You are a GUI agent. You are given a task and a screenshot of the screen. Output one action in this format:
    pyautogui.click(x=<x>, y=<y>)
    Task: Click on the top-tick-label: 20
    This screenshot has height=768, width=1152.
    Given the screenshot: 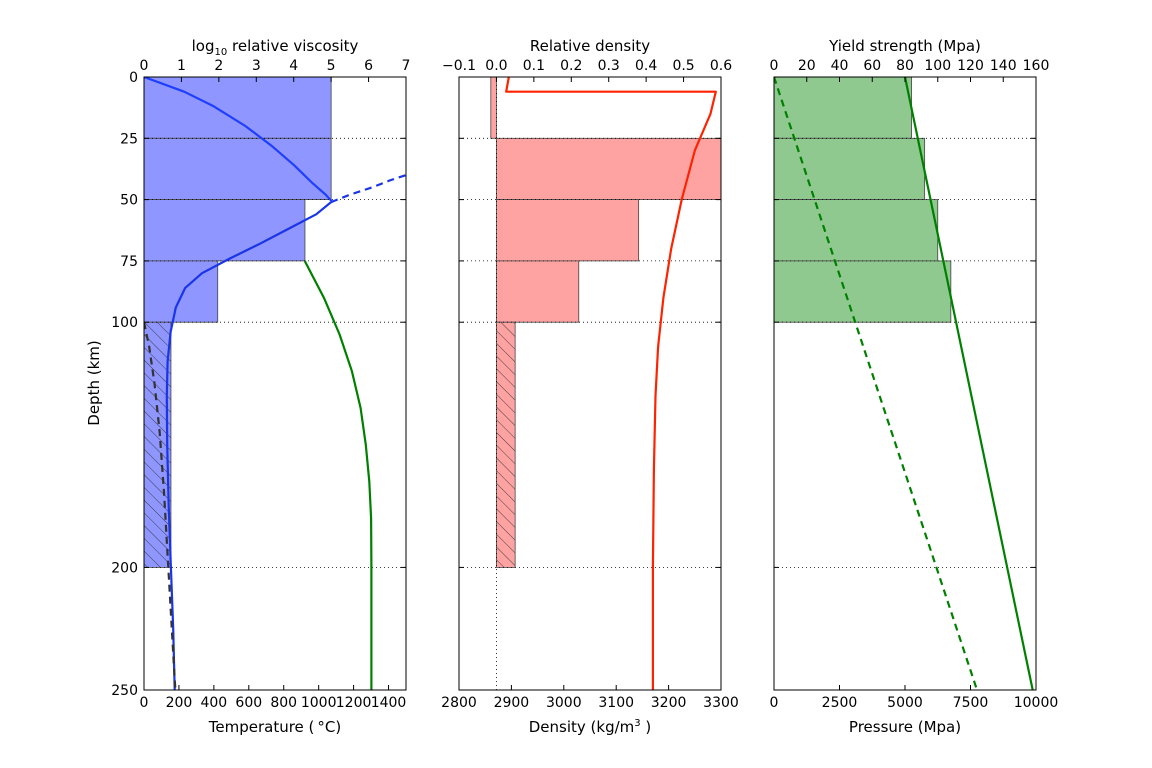 What is the action you would take?
    pyautogui.click(x=807, y=66)
    